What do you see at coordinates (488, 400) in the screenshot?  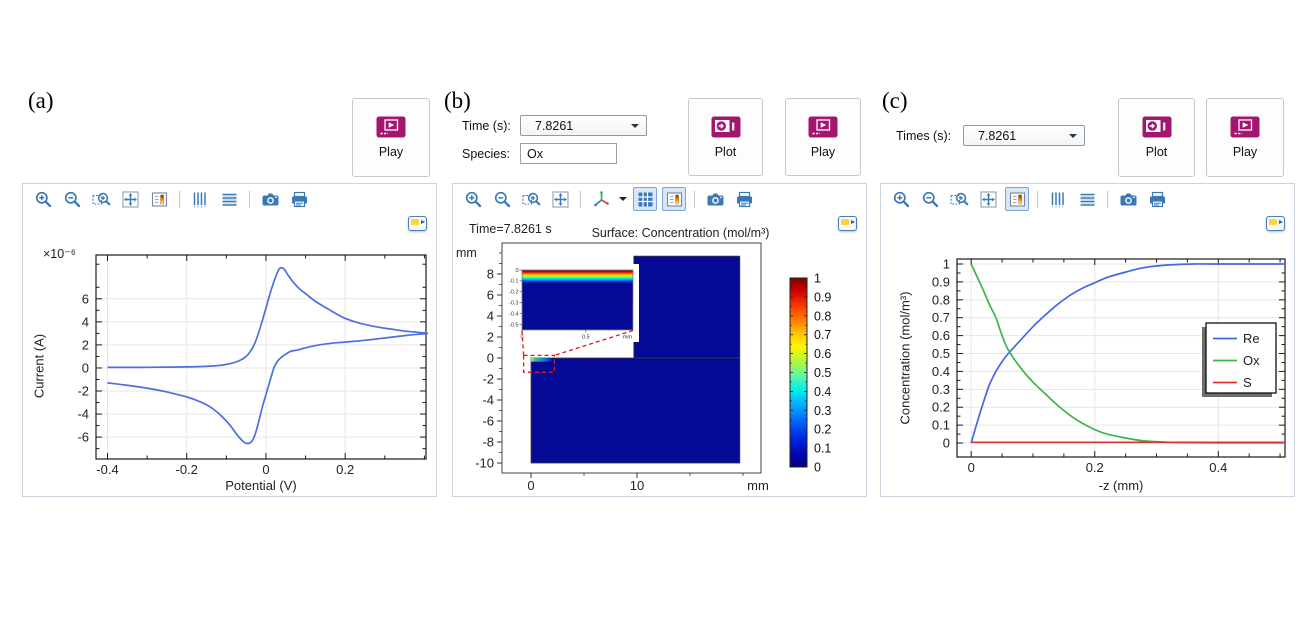 I see `svg-text: -4` at bounding box center [488, 400].